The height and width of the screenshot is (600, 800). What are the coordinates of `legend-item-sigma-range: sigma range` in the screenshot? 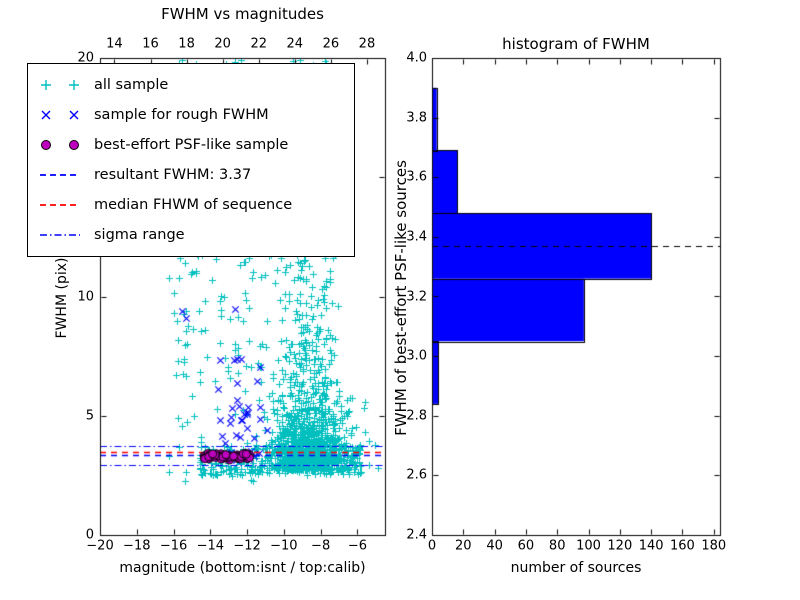 It's located at (190, 235).